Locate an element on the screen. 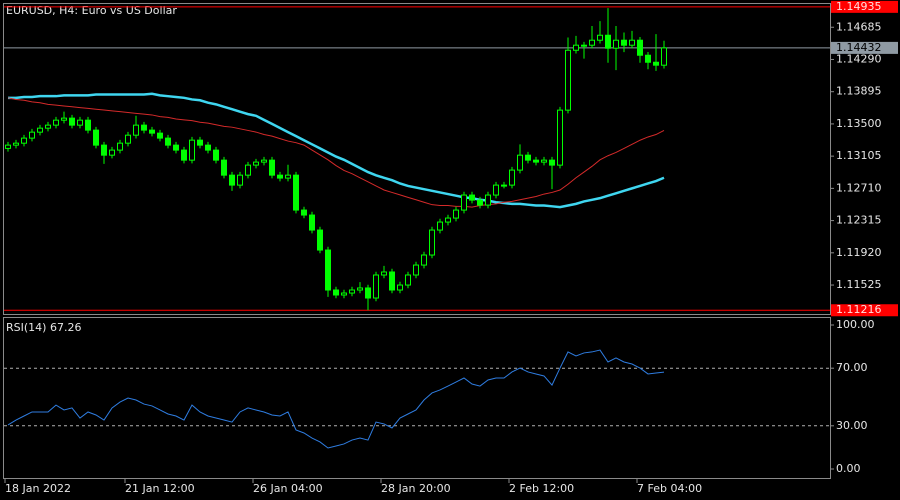 The width and height of the screenshot is (900, 500). level-label: 1.11216 is located at coordinates (859, 309).